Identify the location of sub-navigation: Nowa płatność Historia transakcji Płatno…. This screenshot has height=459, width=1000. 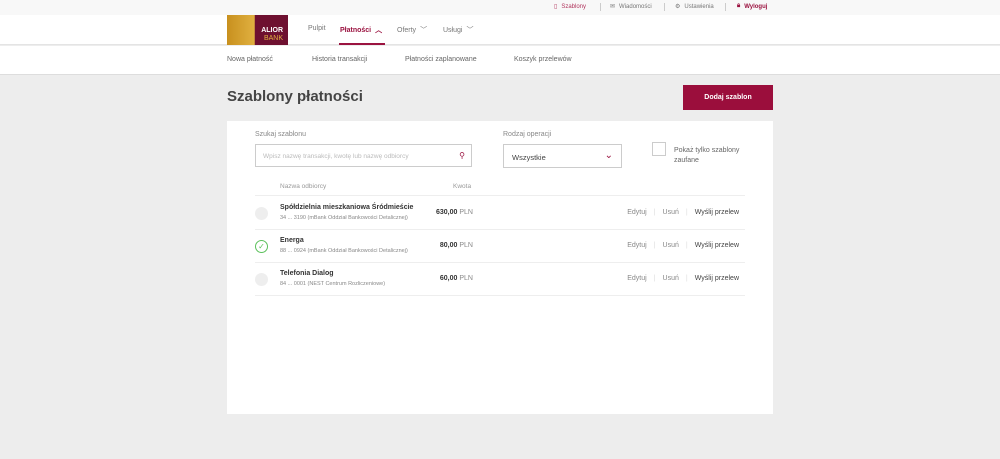
(500, 60).